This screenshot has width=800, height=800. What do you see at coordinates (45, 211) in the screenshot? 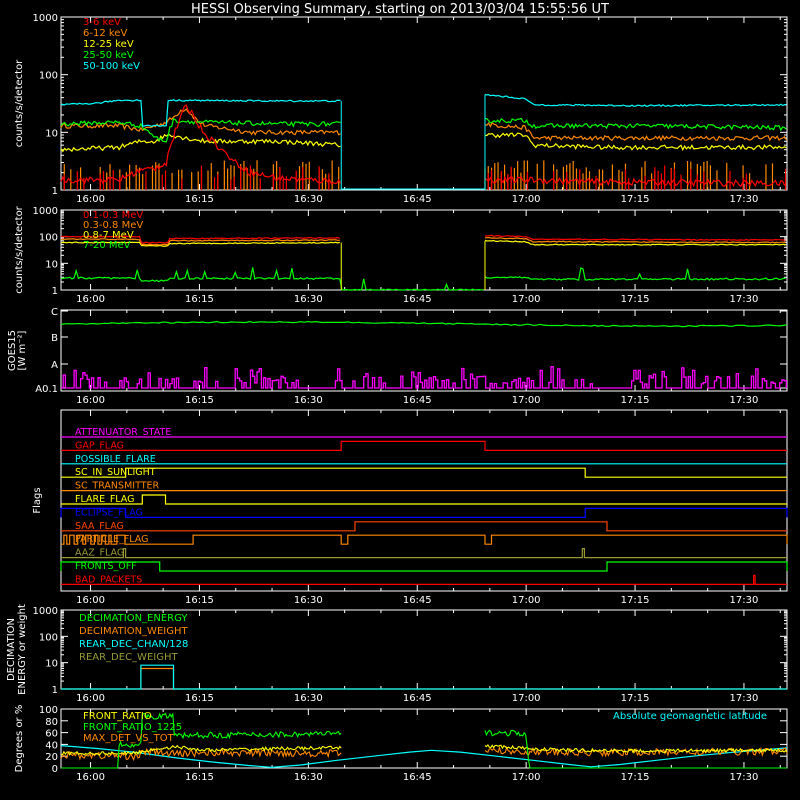
I see `high-energy-rates-y-label: 1000` at bounding box center [45, 211].